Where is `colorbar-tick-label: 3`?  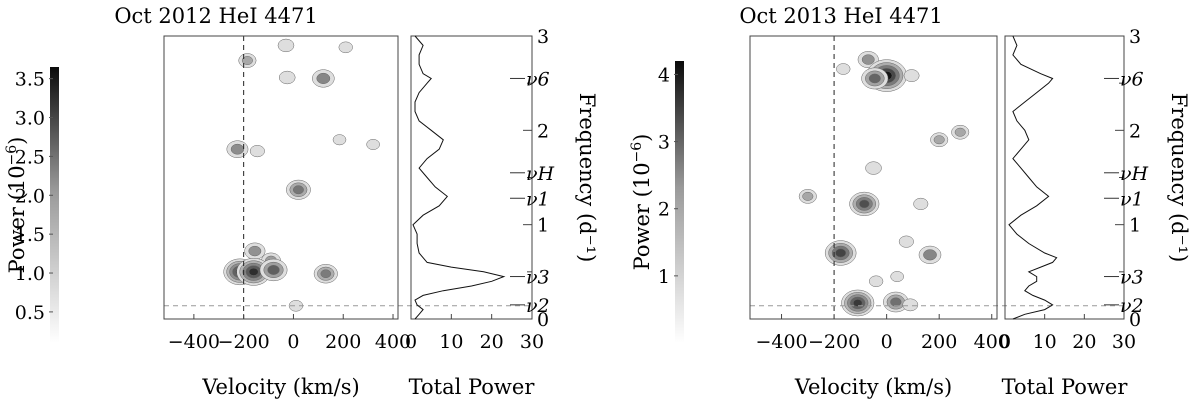
colorbar-tick-label: 3 is located at coordinates (664, 143).